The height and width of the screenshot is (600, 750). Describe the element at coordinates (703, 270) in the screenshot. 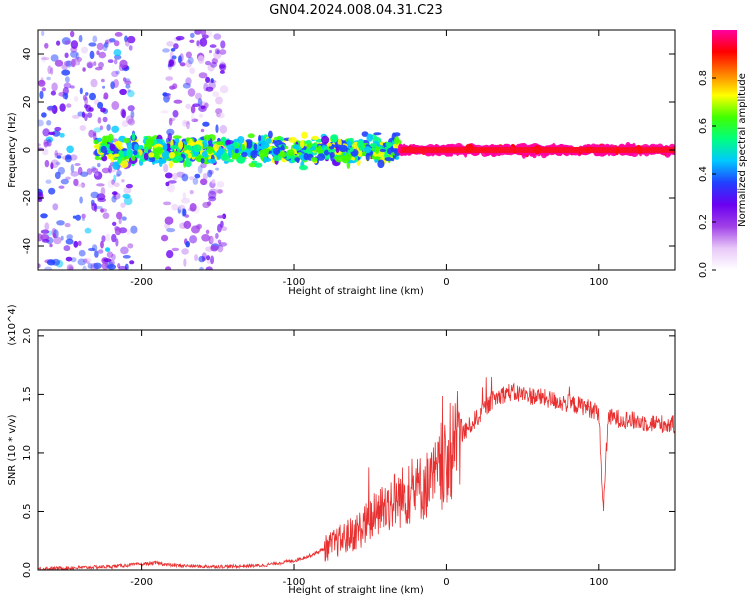

I see `colorbar-tick-label: 0.0` at that location.